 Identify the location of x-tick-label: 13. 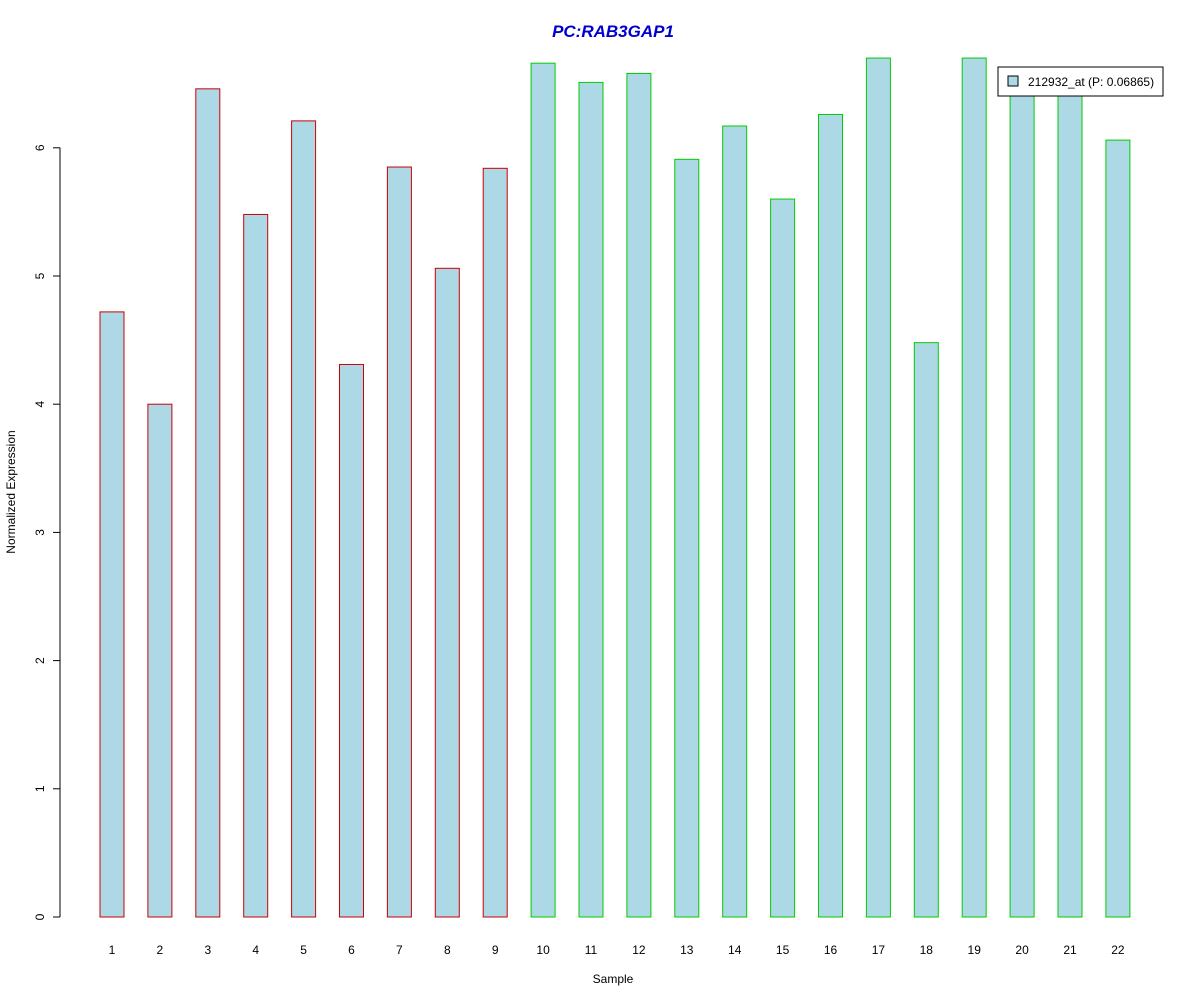
(687, 950).